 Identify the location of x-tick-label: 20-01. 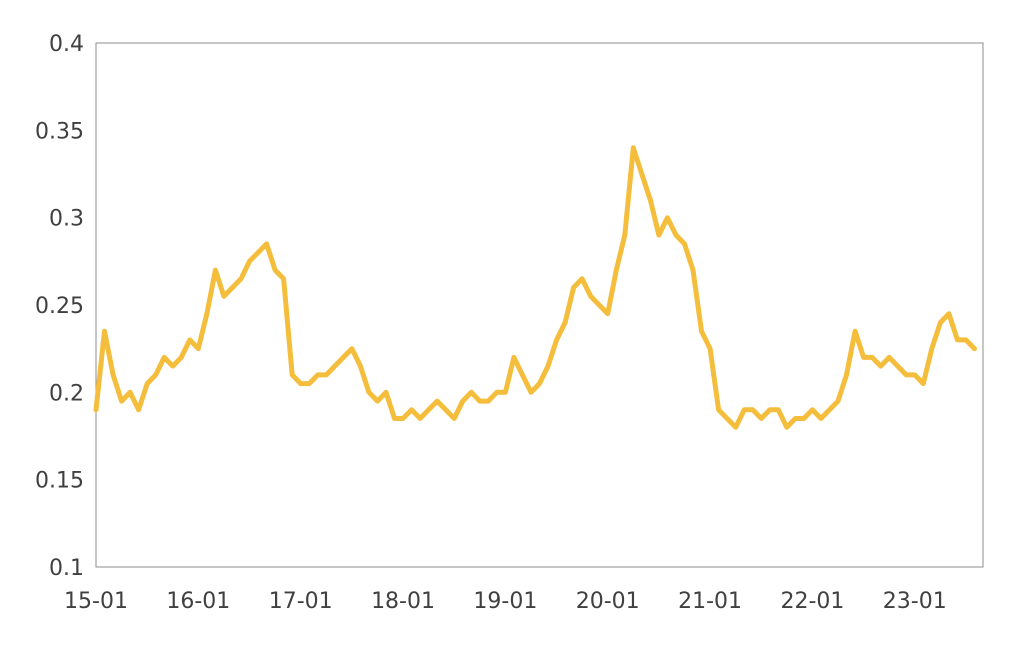
(608, 601).